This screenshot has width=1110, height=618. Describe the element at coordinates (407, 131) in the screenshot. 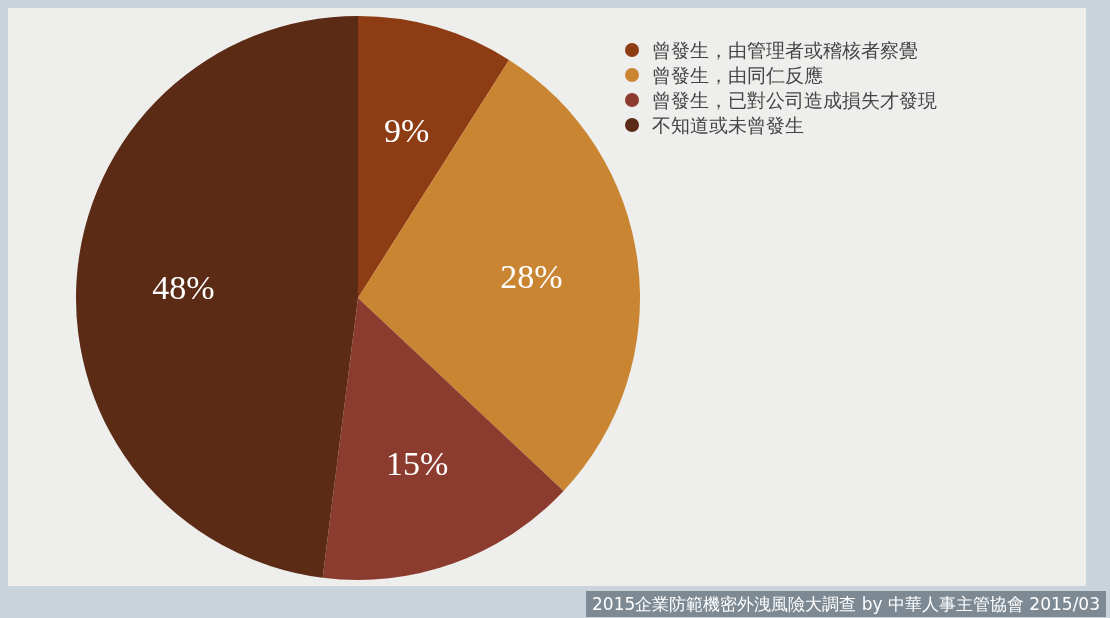

I see `data-label: 9%` at that location.